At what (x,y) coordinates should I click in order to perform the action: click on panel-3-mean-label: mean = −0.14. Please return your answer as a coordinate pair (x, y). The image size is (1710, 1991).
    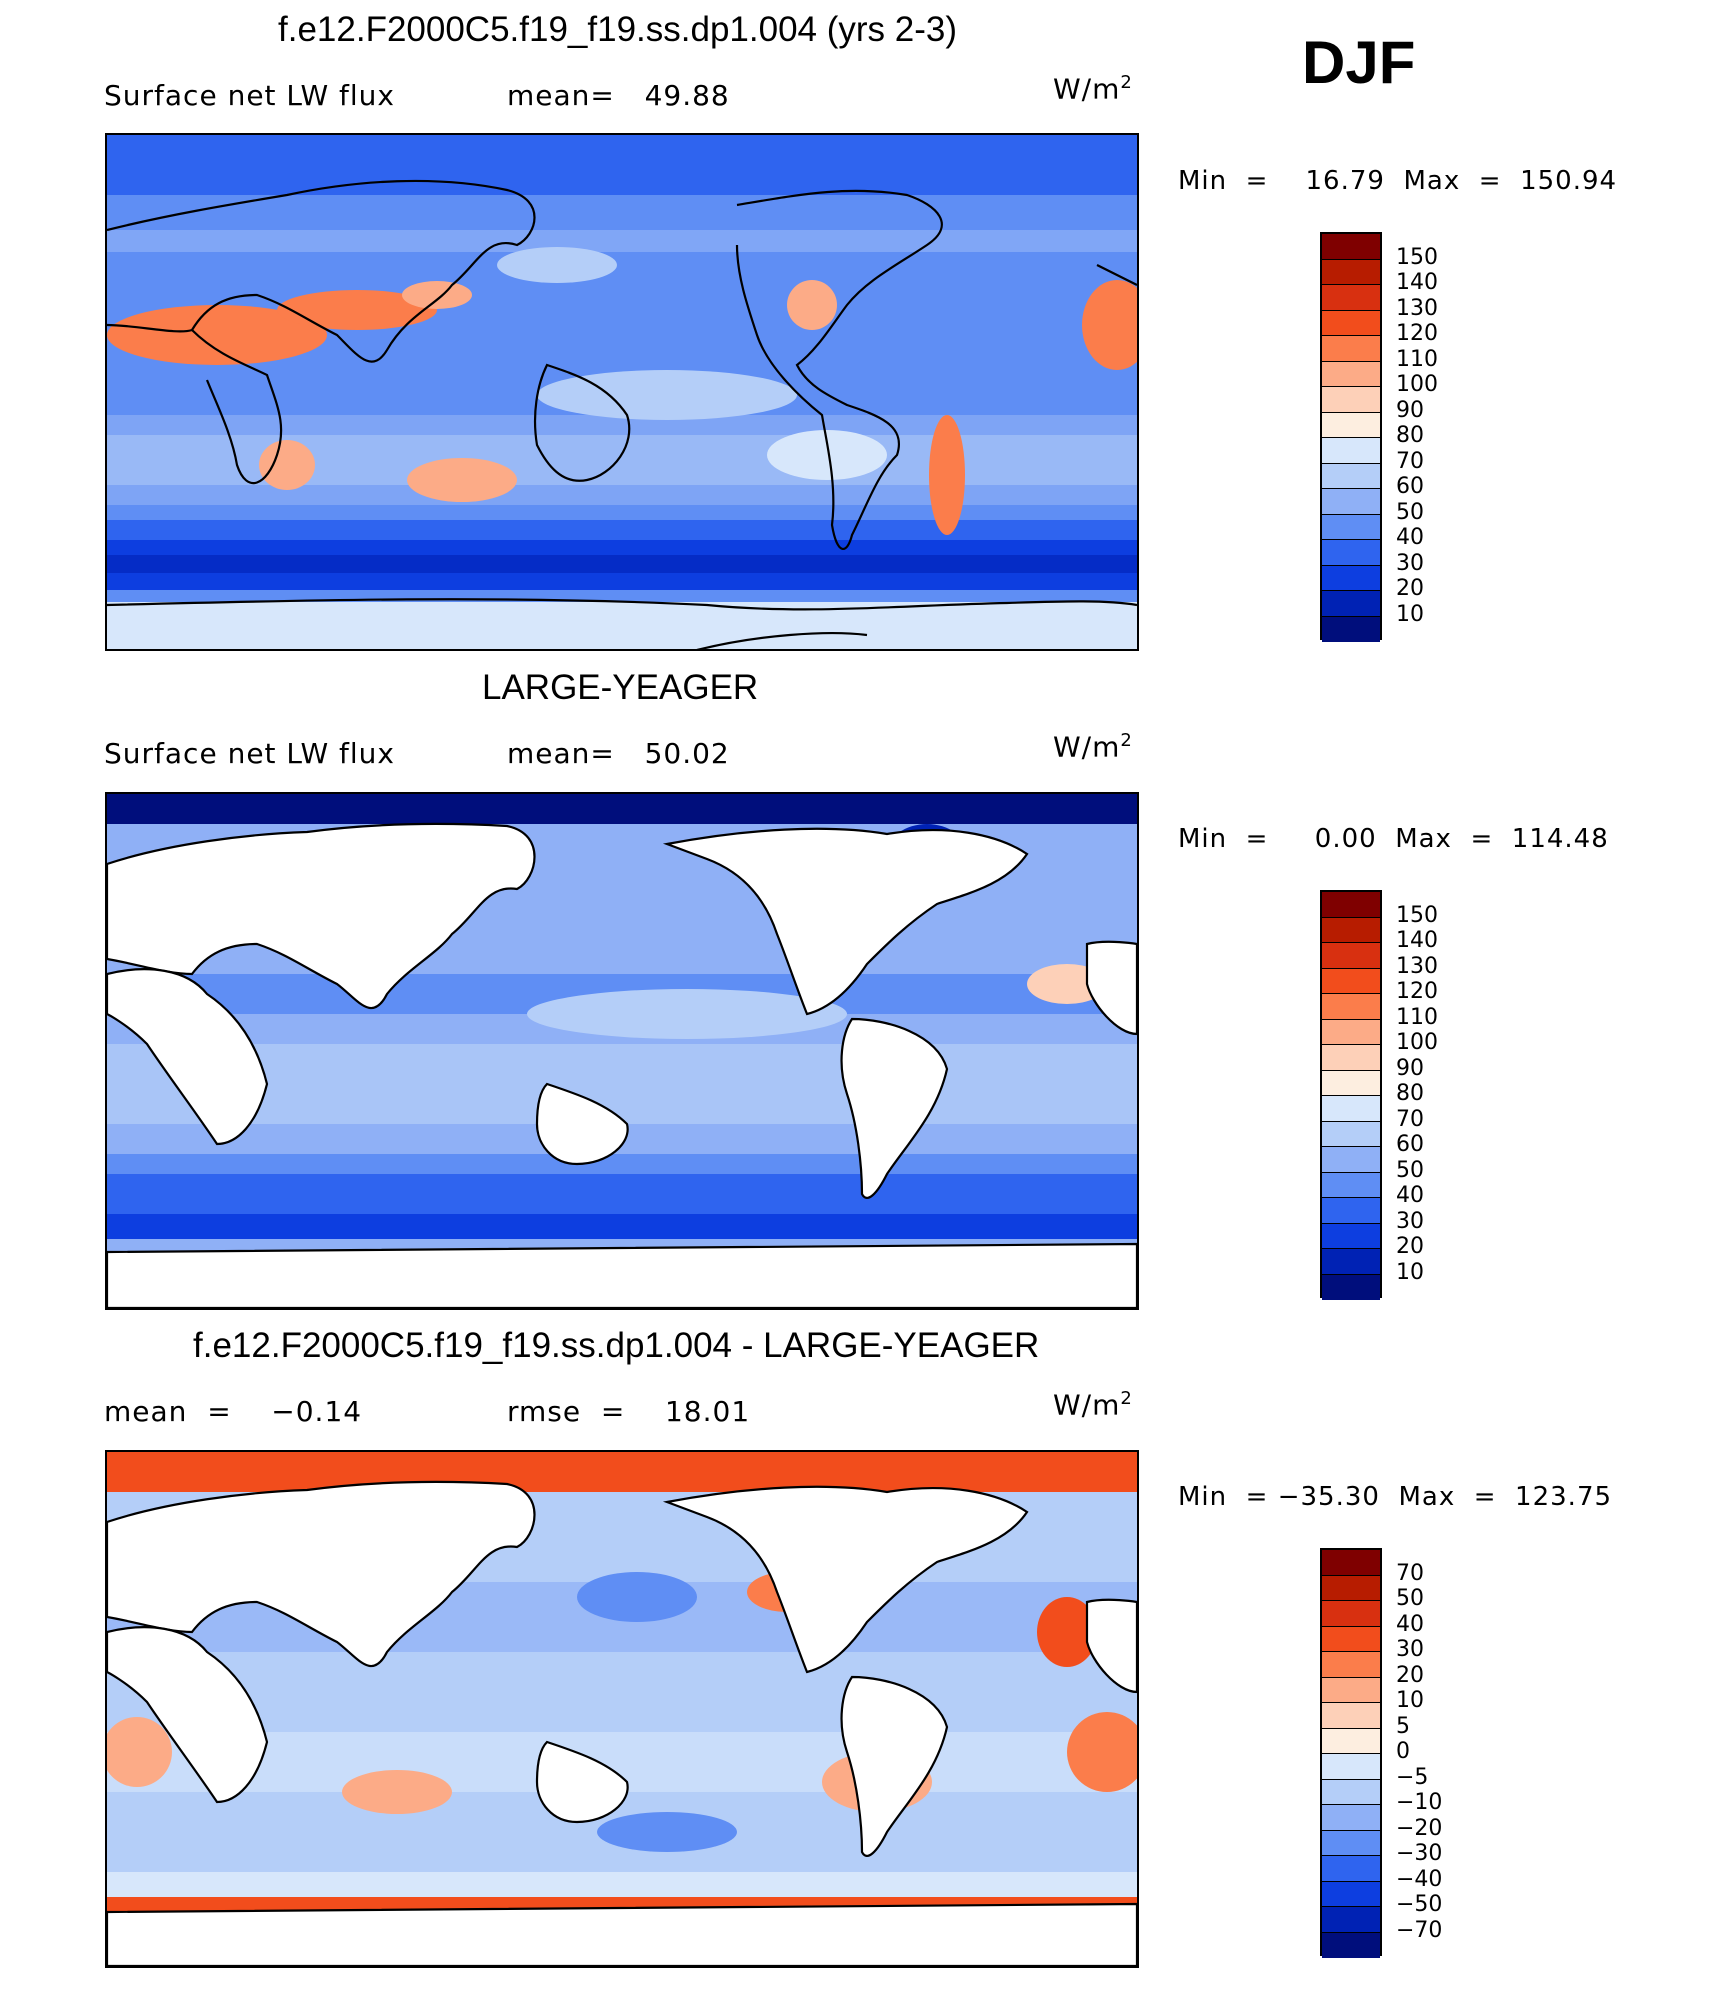
    Looking at the image, I should click on (233, 1411).